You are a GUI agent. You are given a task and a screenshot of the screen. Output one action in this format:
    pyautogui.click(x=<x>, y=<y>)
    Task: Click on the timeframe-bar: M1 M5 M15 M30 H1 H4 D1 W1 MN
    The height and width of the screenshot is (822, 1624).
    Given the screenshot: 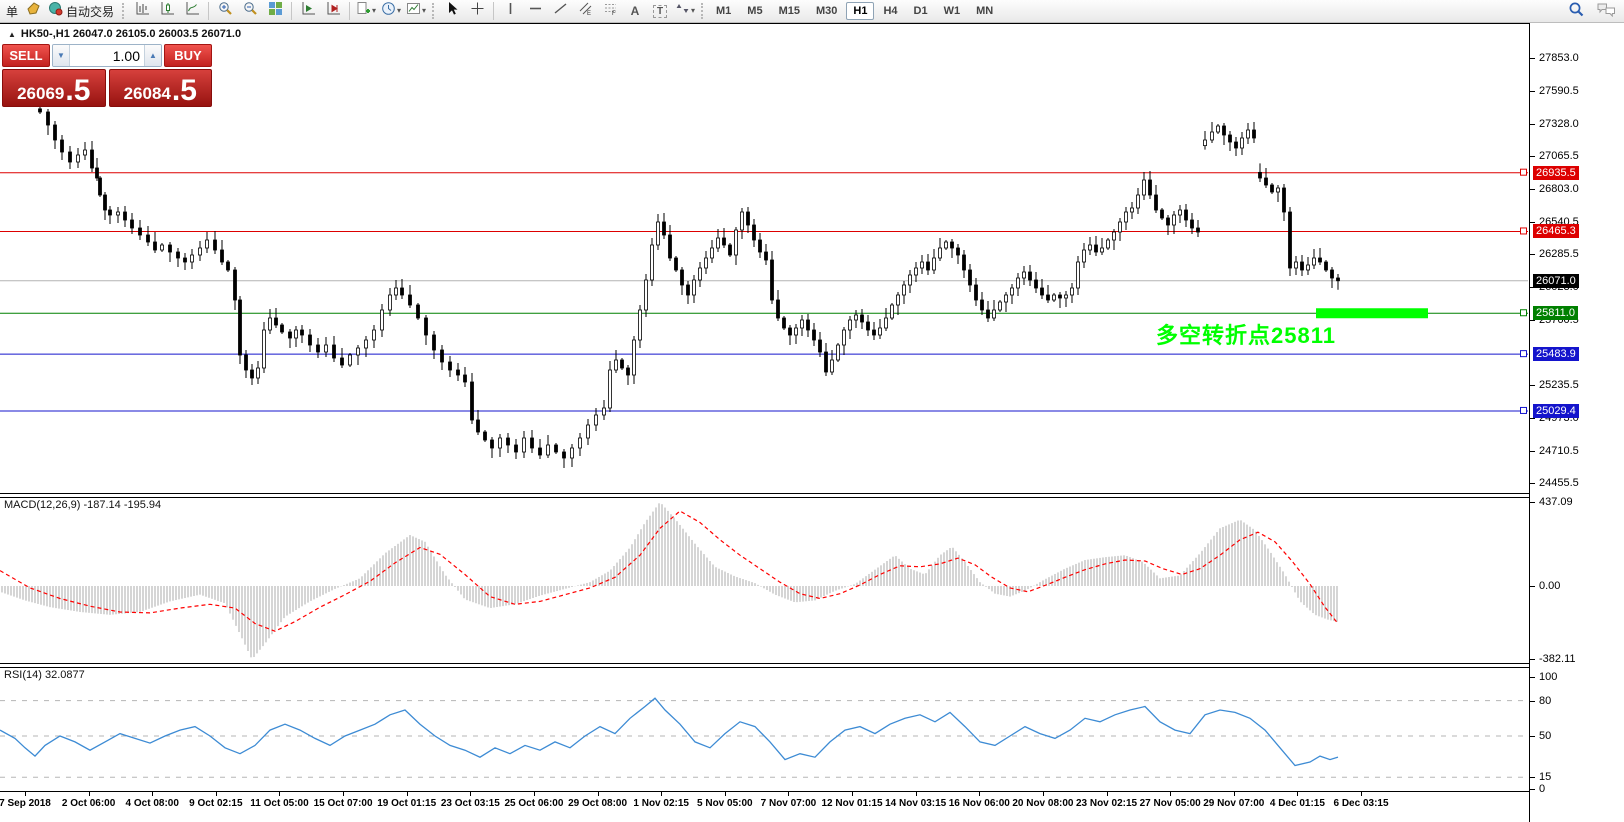 What is the action you would take?
    pyautogui.click(x=854, y=11)
    